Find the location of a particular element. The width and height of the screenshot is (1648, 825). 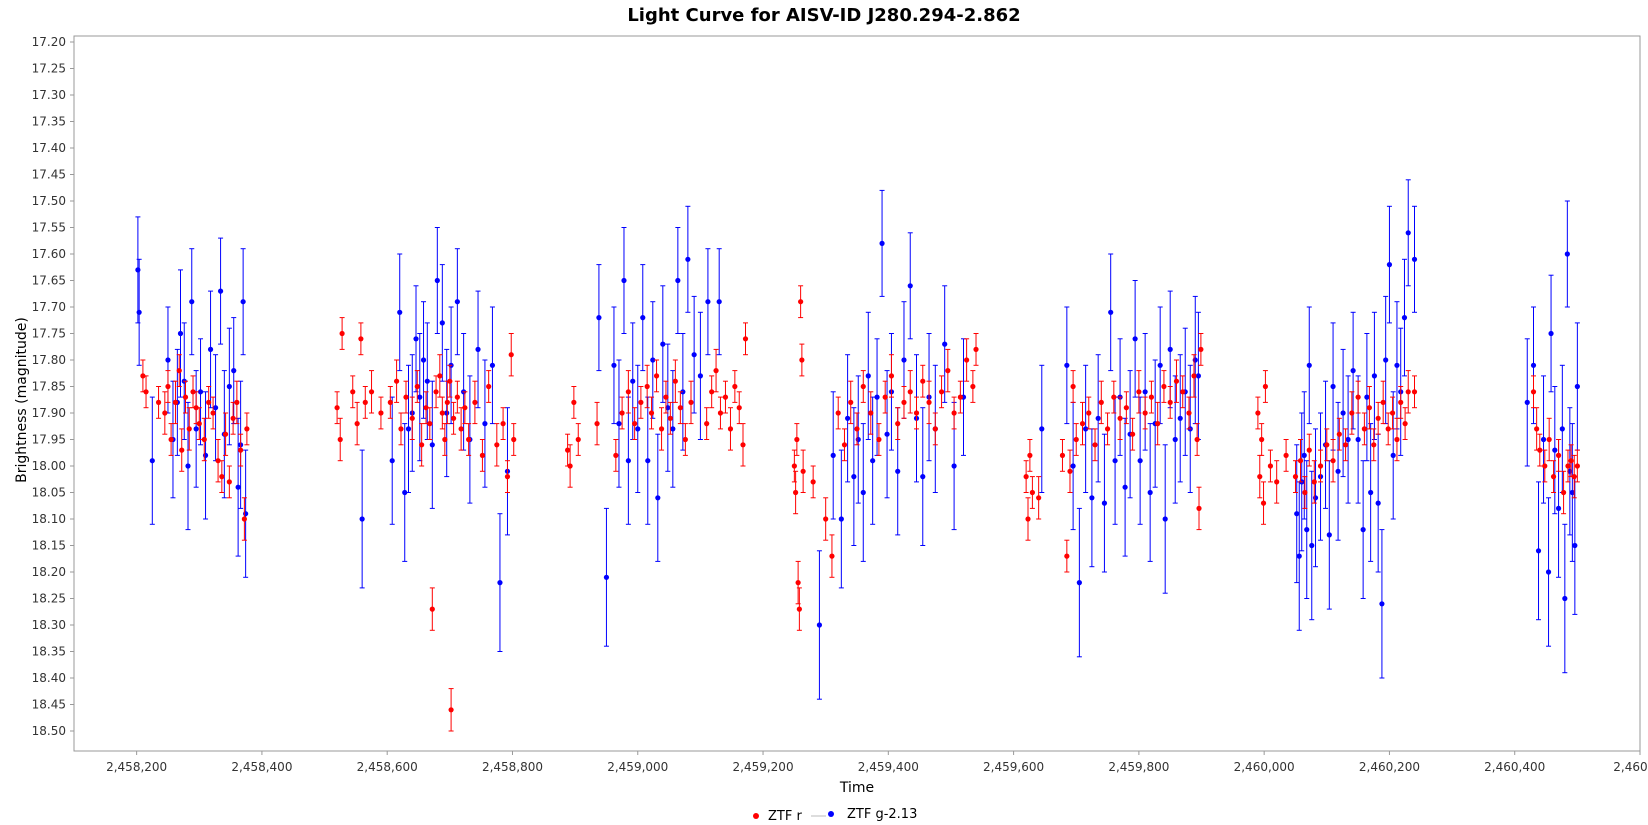

x-tick-label: 2,458,200 is located at coordinates (136, 767).